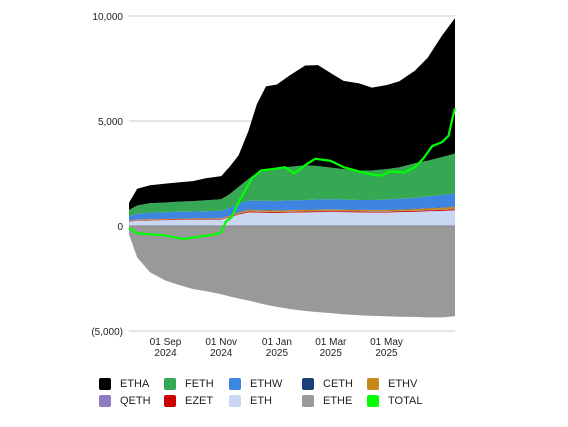 The width and height of the screenshot is (568, 427). What do you see at coordinates (166, 342) in the screenshot?
I see `x-tick-label: 01 Sep` at bounding box center [166, 342].